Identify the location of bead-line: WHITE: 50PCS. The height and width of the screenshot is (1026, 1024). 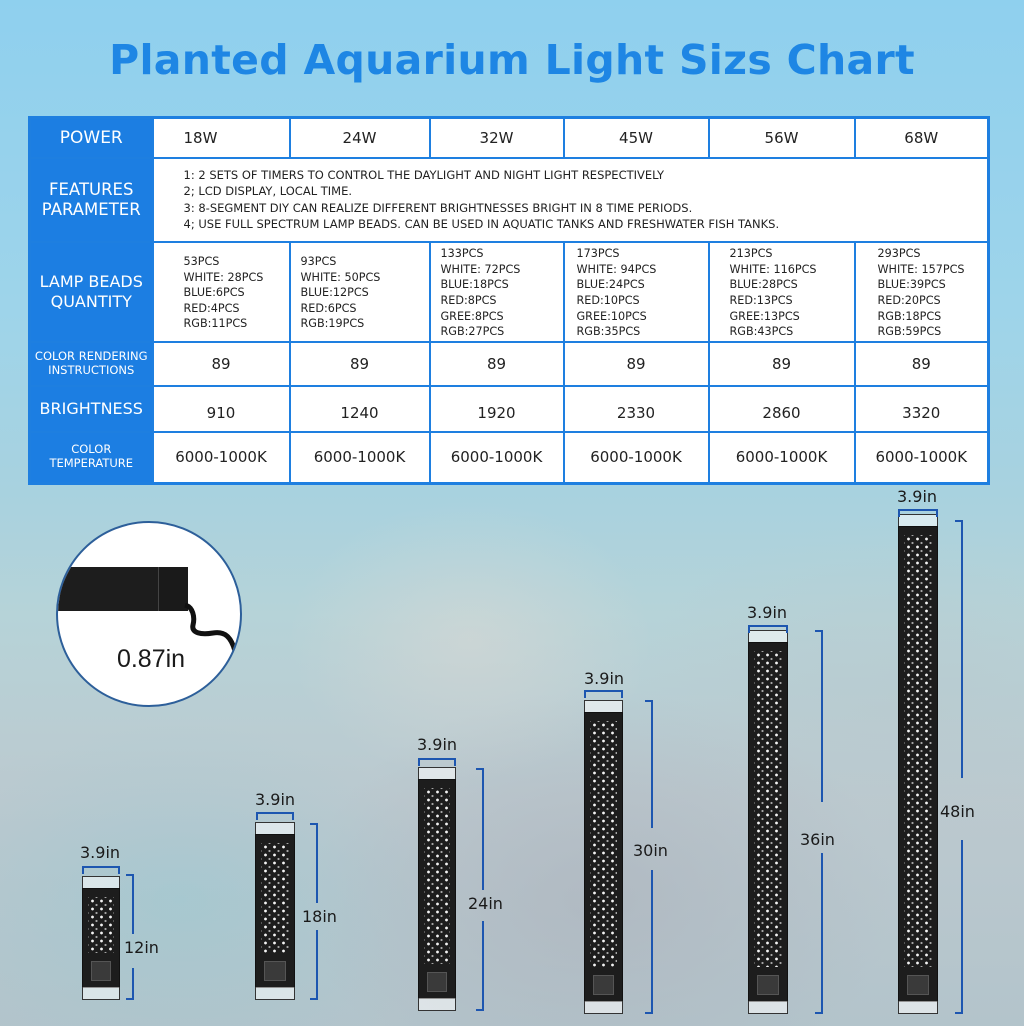
(340, 277).